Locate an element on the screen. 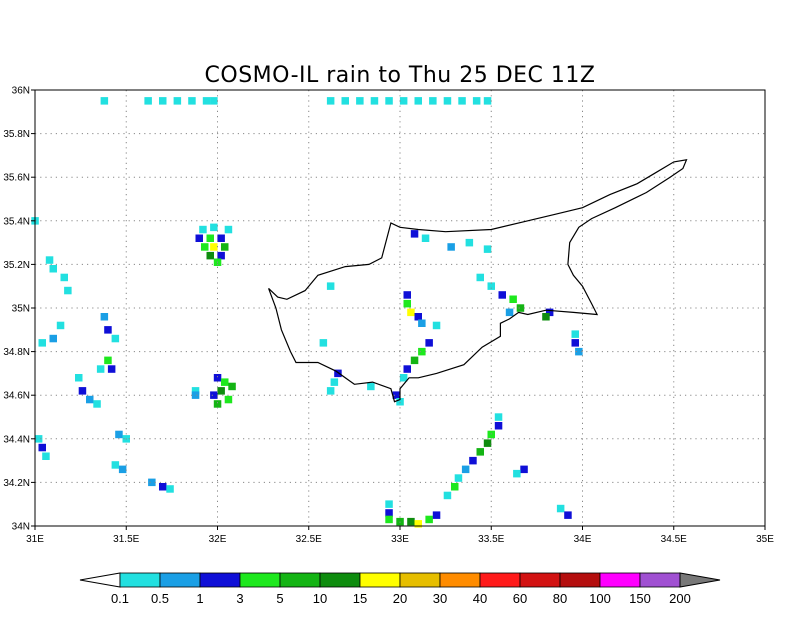  y-tick-label: 34.6N is located at coordinates (16, 396).